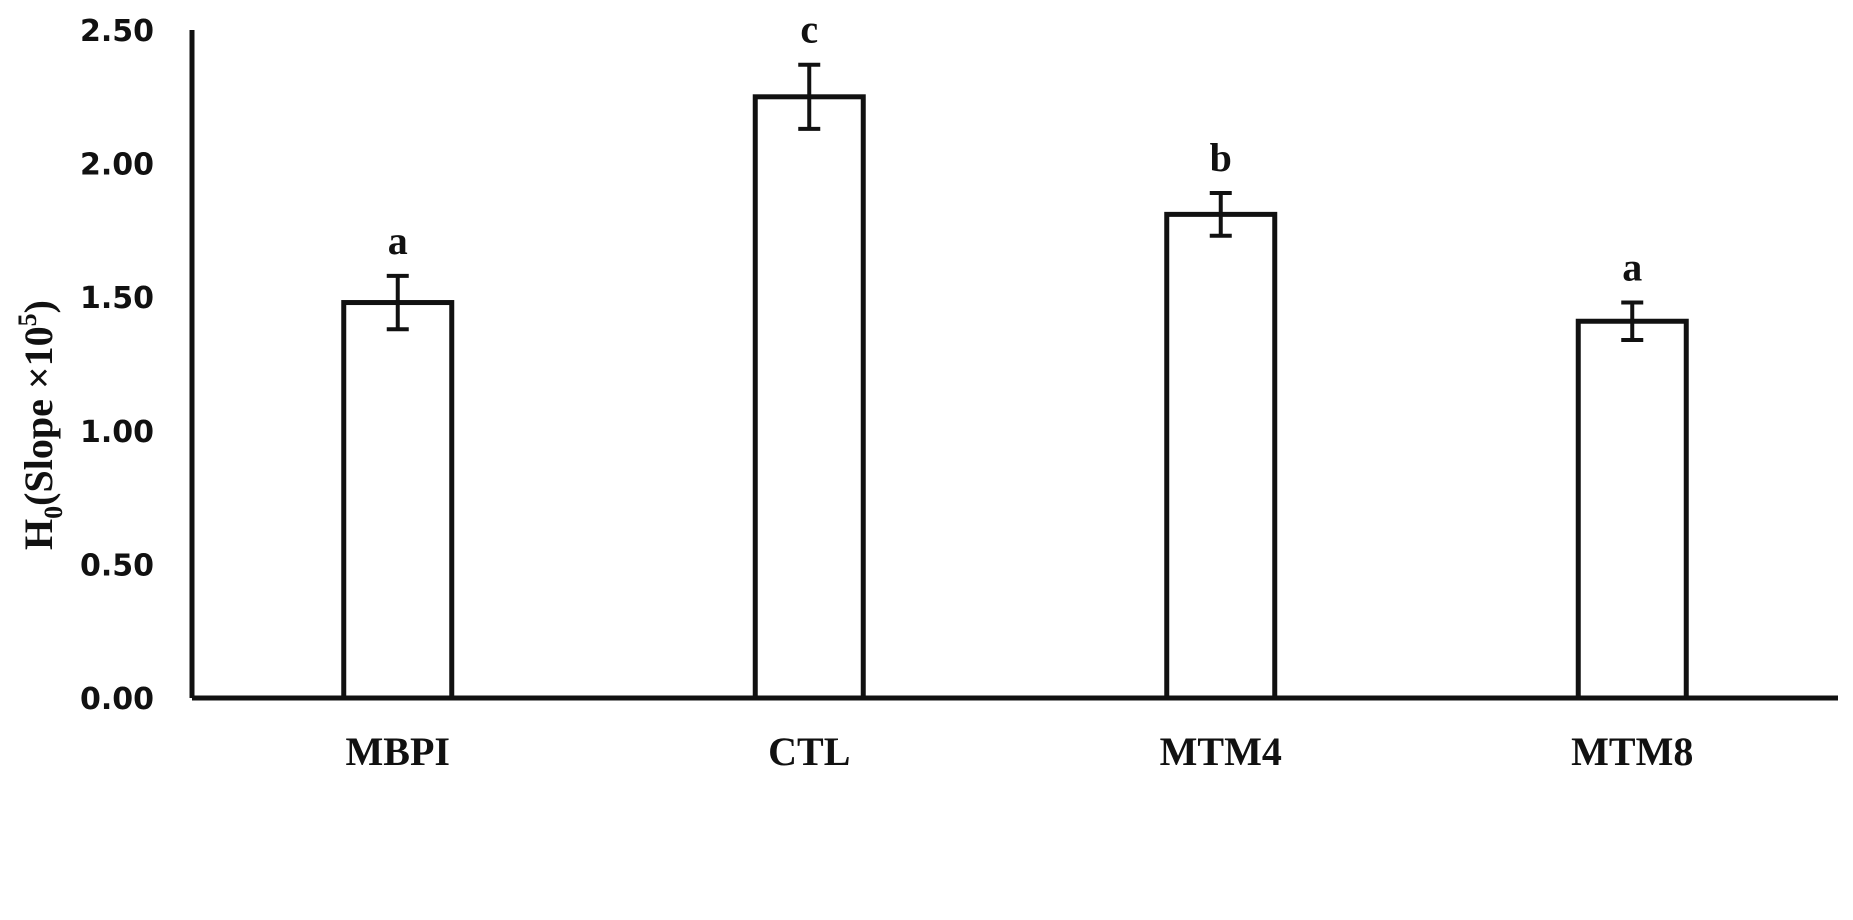  I want to click on x-category-label: MTM4, so click(1221, 751).